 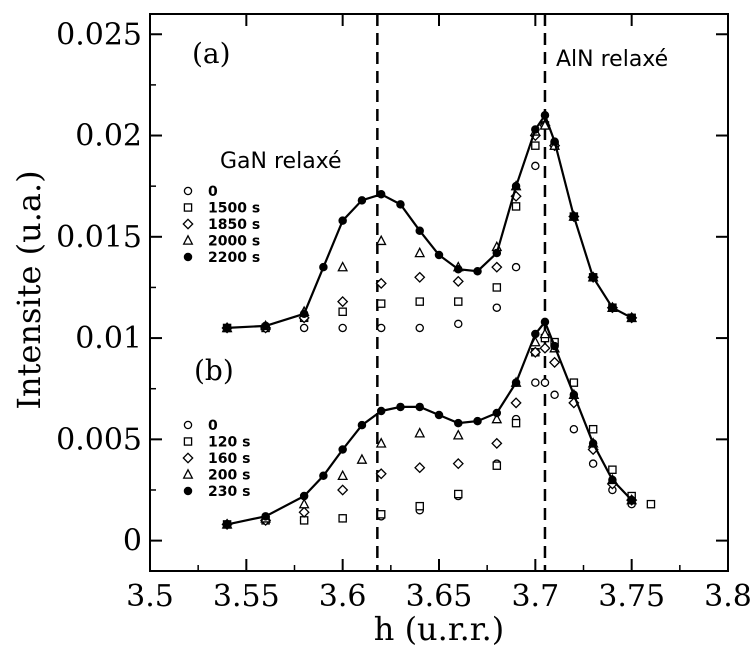 I want to click on x-tick-label: 3.65, so click(x=439, y=596).